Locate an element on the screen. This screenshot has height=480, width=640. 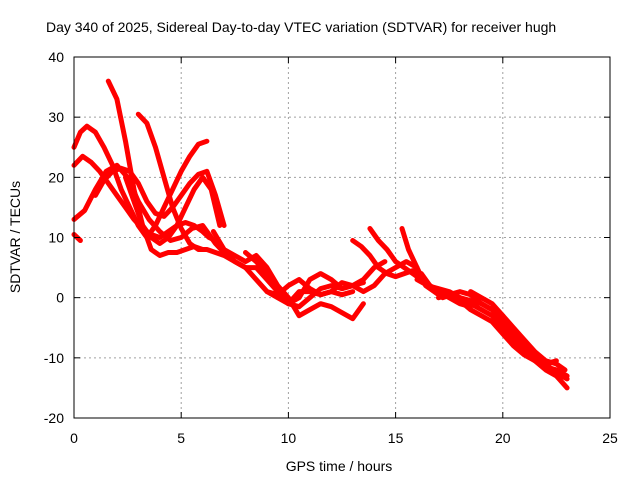
y-tick-label: 0 is located at coordinates (60, 298).